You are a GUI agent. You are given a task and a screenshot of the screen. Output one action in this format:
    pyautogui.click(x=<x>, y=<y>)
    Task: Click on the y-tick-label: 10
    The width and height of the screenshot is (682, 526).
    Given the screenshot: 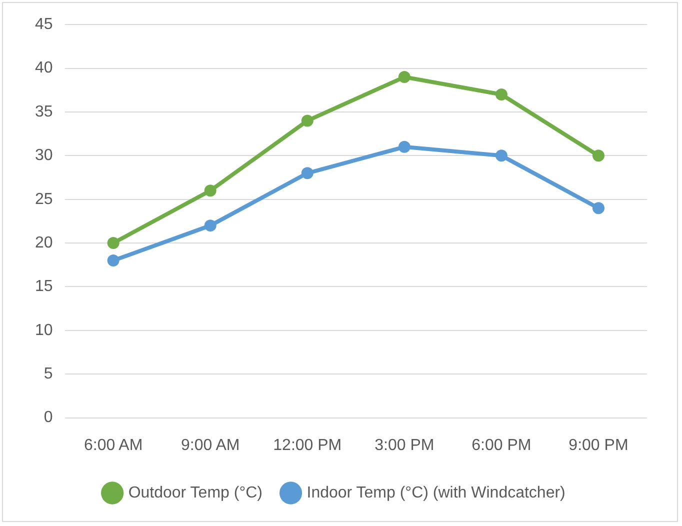 What is the action you would take?
    pyautogui.click(x=44, y=330)
    